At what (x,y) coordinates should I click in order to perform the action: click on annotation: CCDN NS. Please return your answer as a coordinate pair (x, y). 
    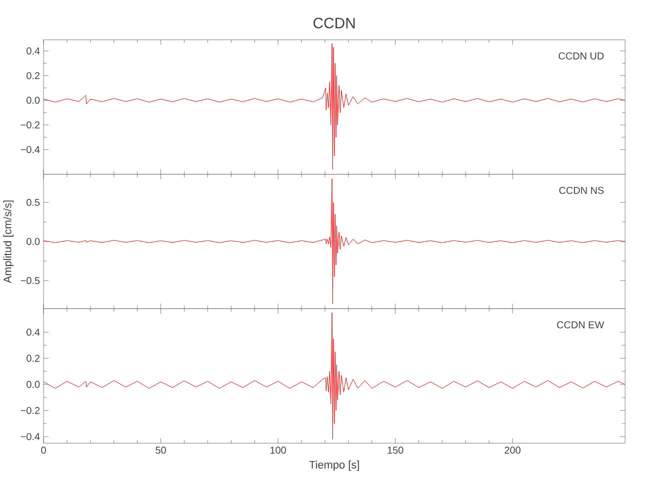
    Looking at the image, I should click on (581, 190).